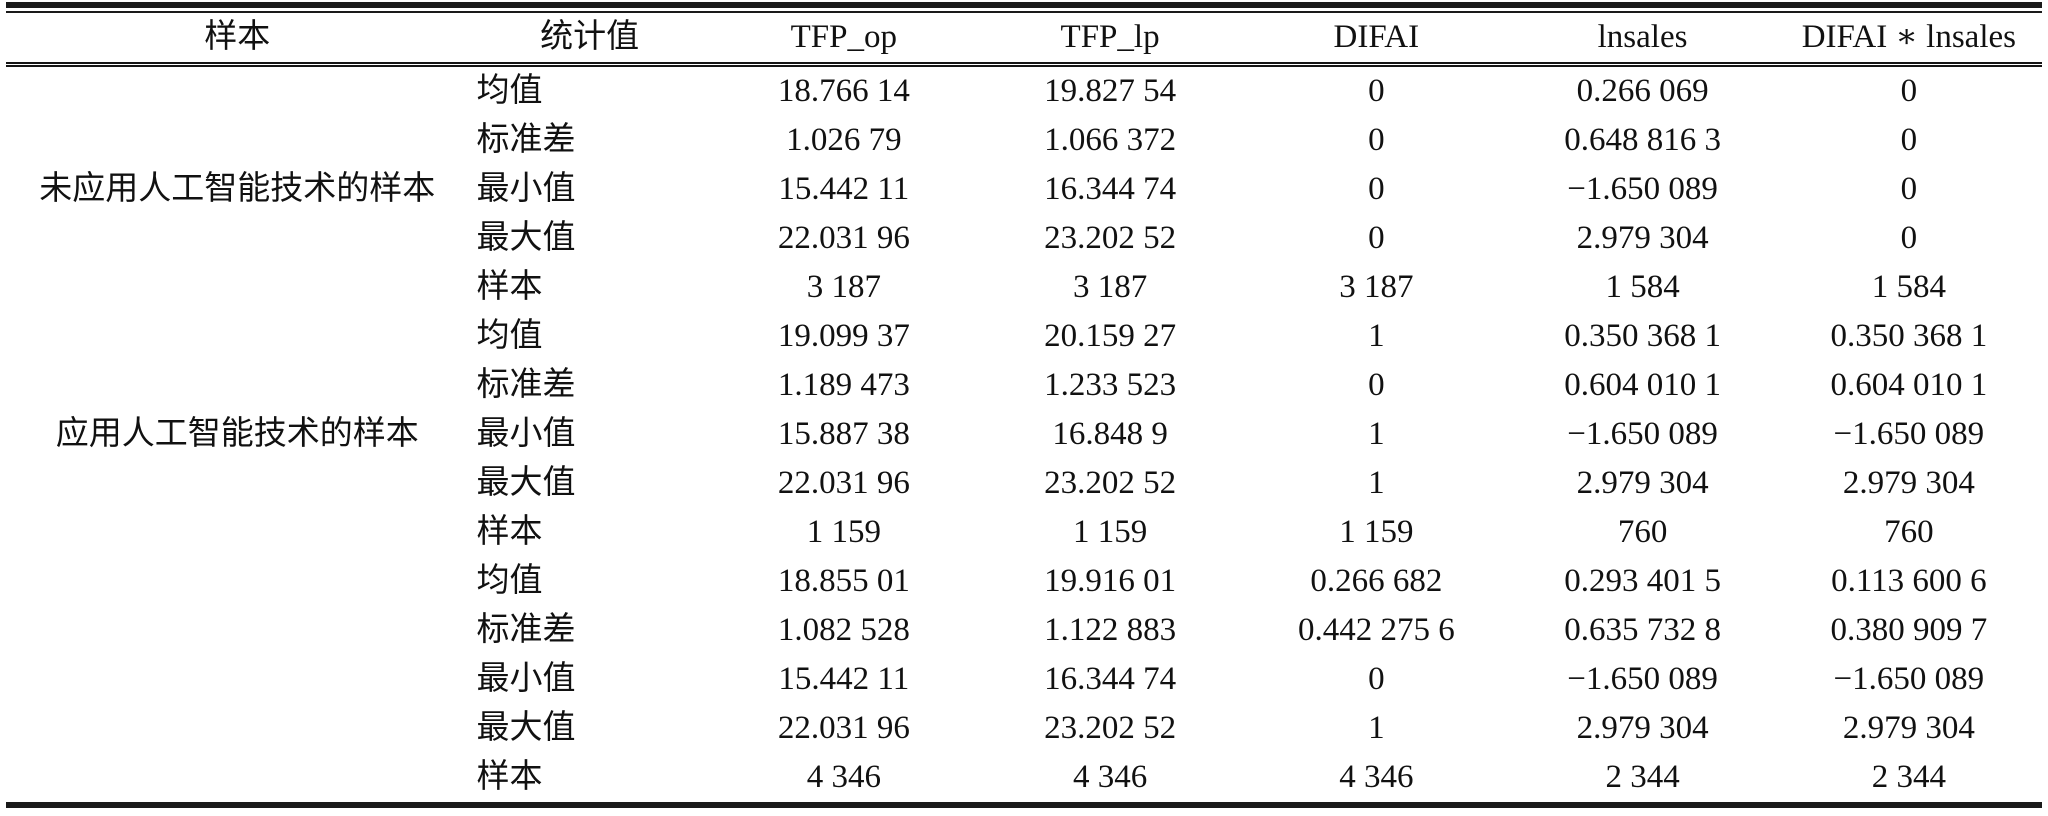 The width and height of the screenshot is (2048, 816). Describe the element at coordinates (1024, 238) in the screenshot. I see `table-row: 最大值 22.031 96 23.202 52 0 2.979 304 0` at that location.